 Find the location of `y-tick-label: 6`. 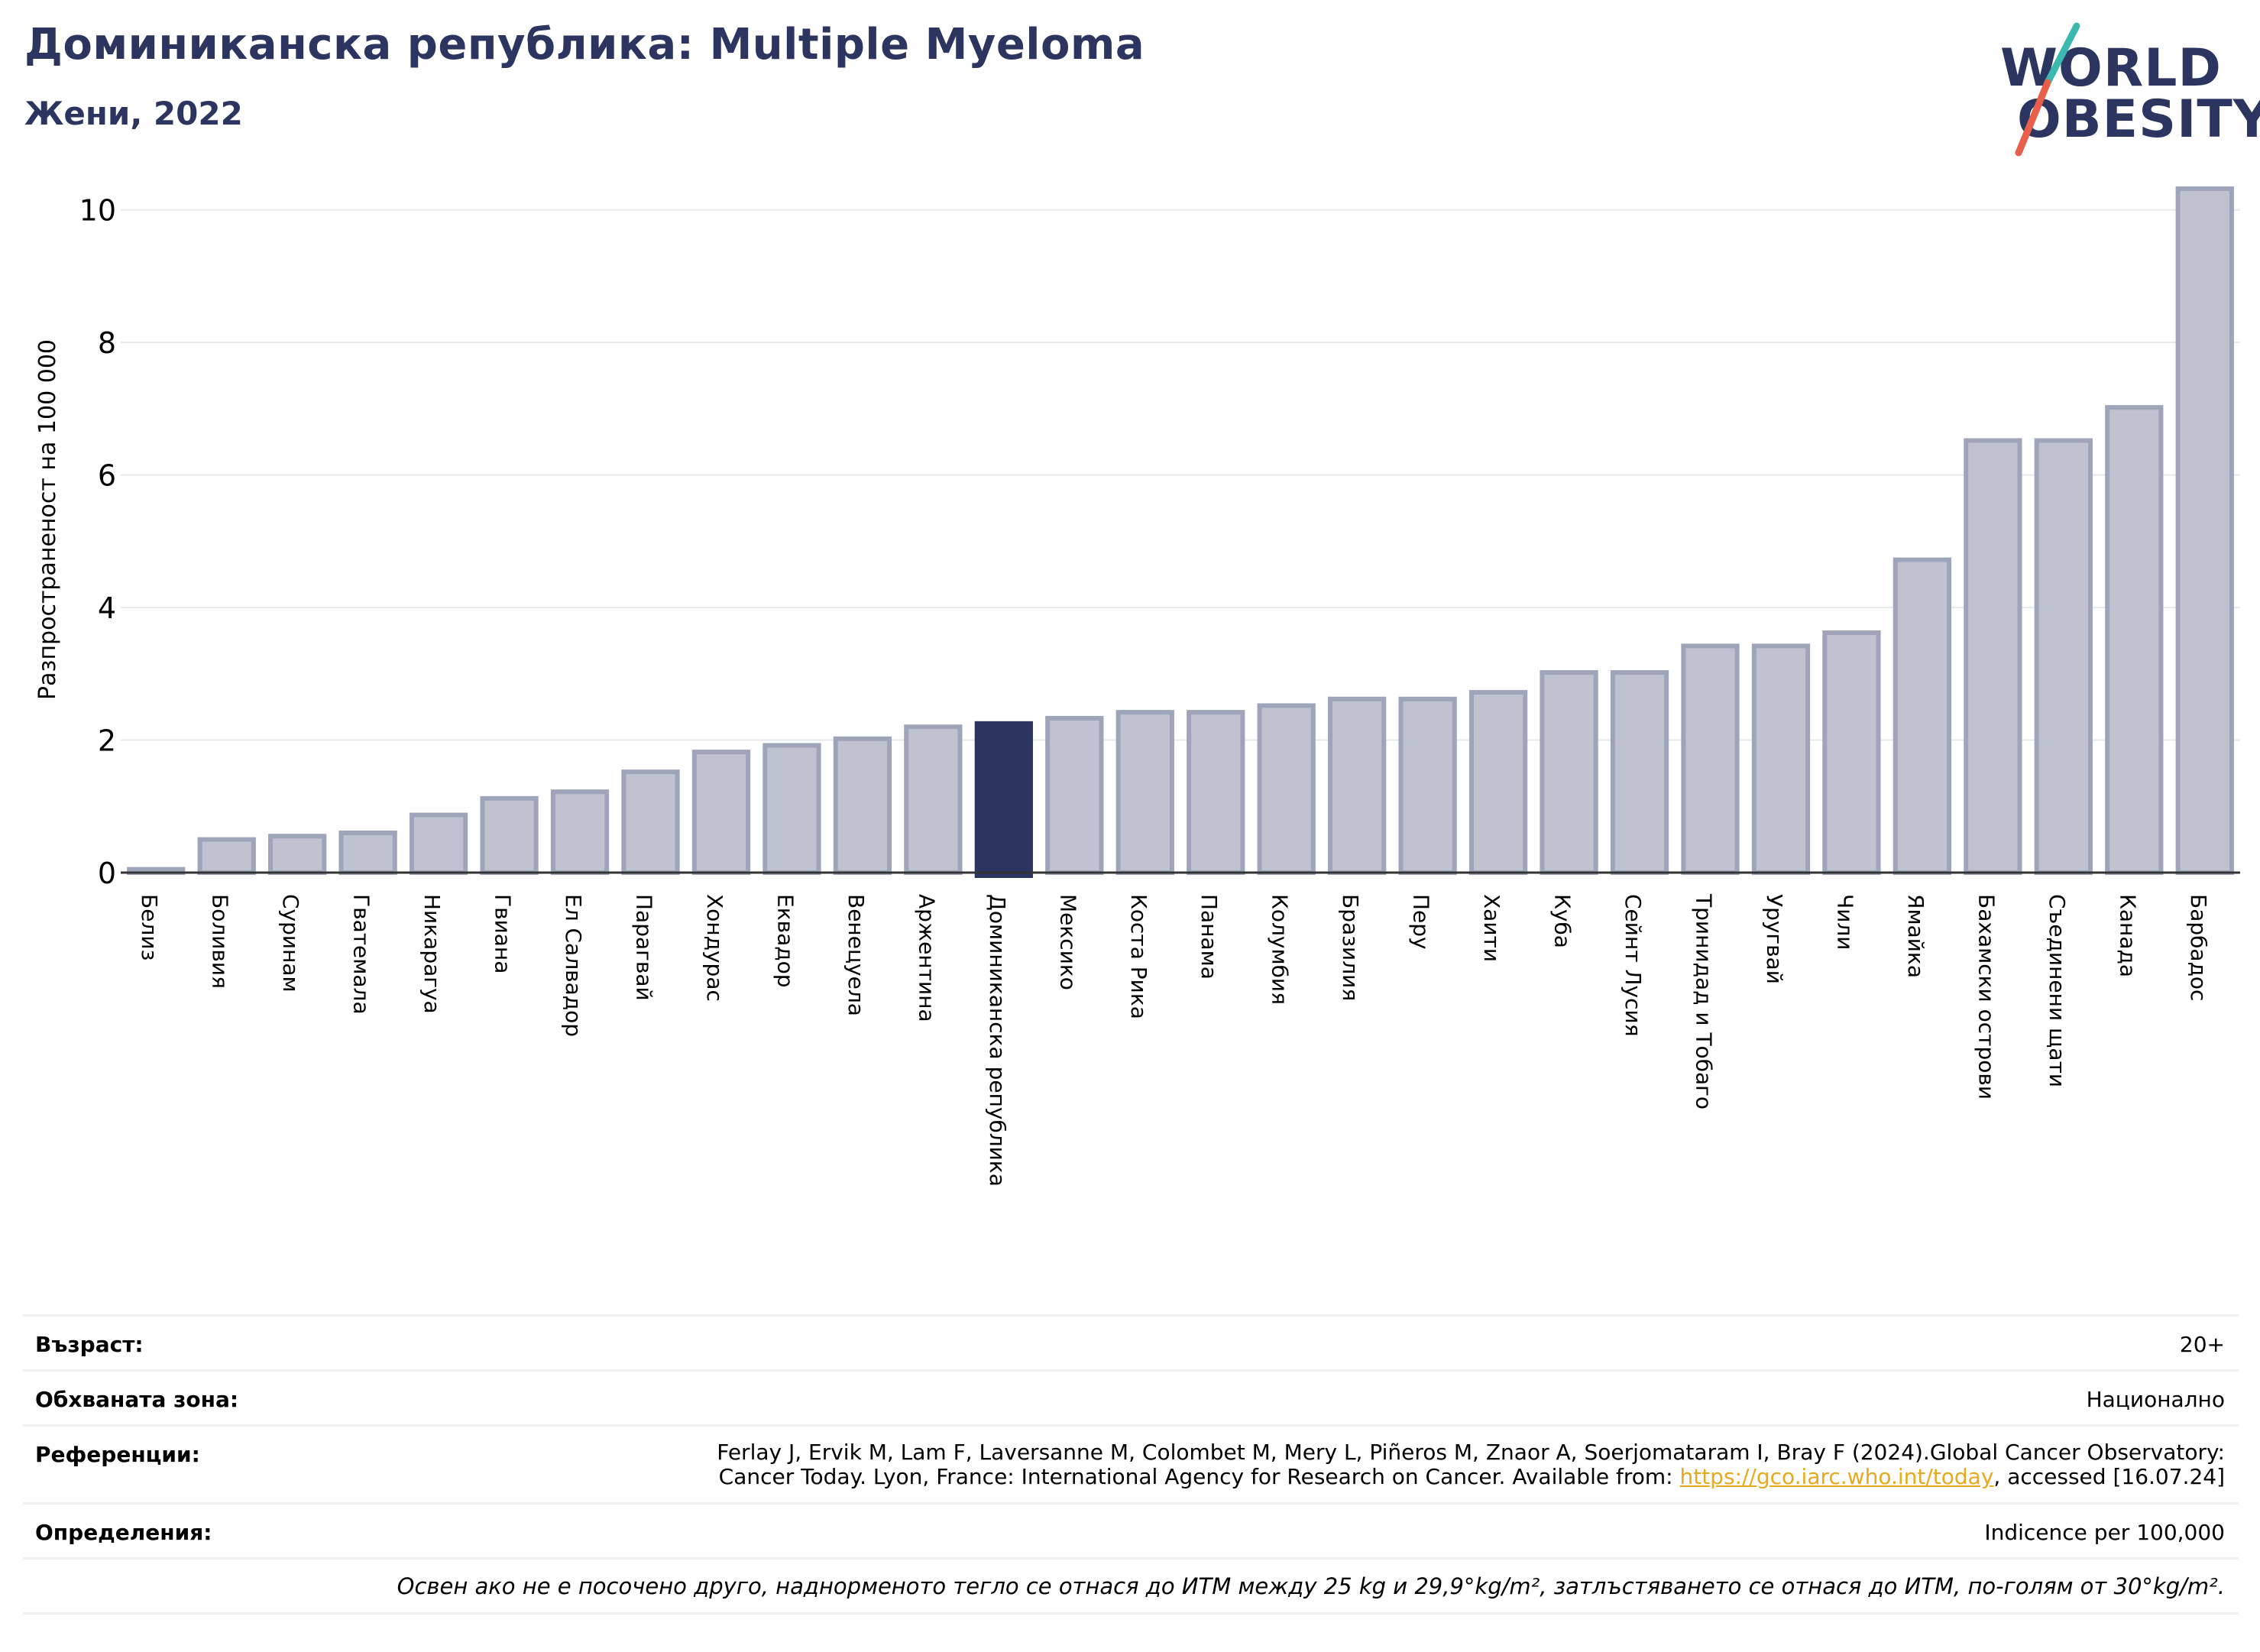

y-tick-label: 6 is located at coordinates (107, 476).